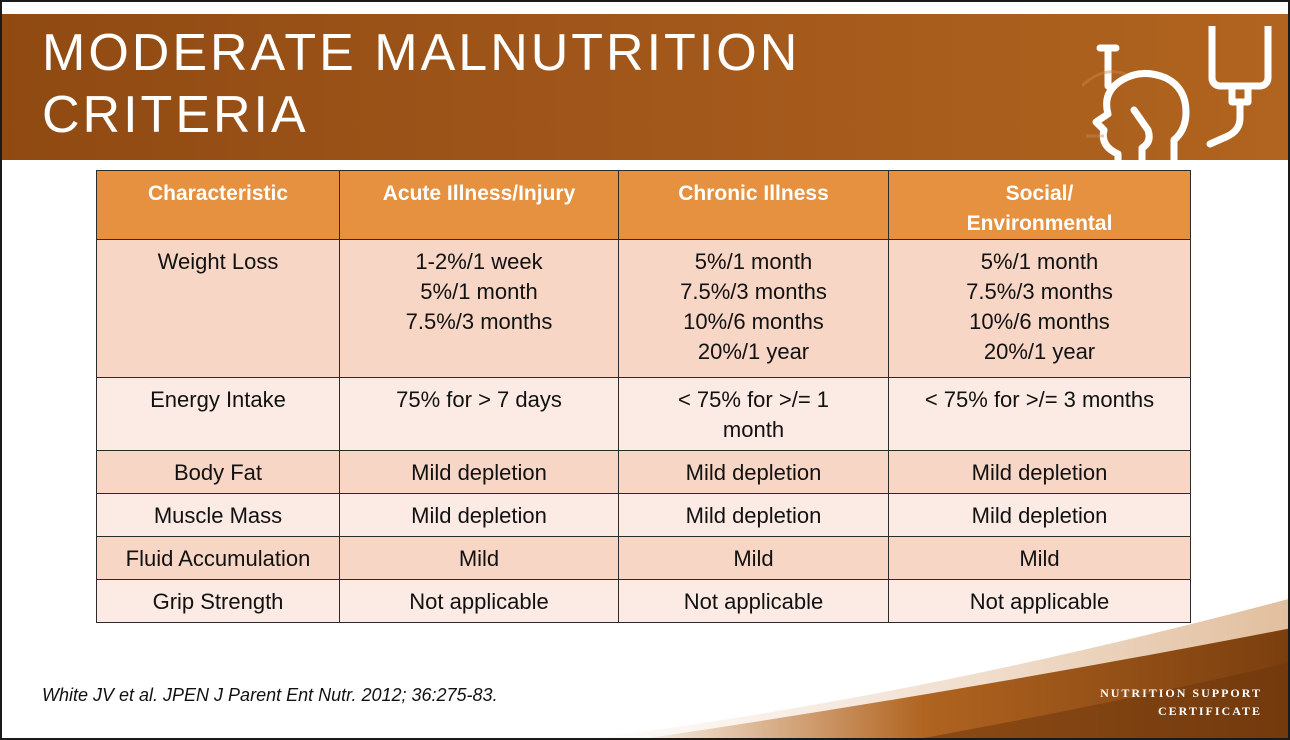 The width and height of the screenshot is (1290, 740). I want to click on column-header-text: Characteristic, so click(218, 193).